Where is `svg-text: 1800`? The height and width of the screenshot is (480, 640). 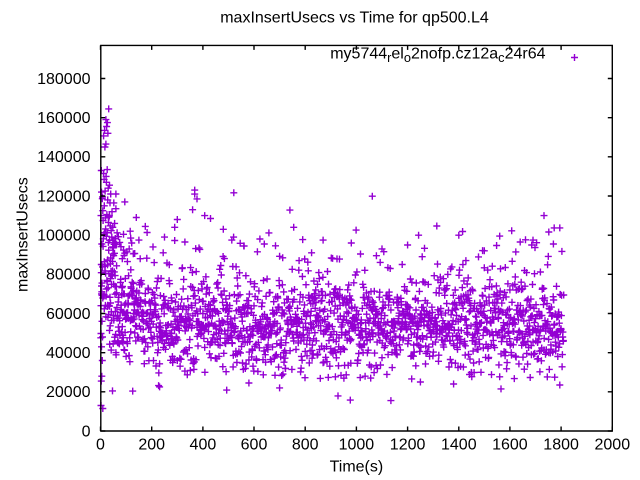
svg-text: 1800 is located at coordinates (561, 445).